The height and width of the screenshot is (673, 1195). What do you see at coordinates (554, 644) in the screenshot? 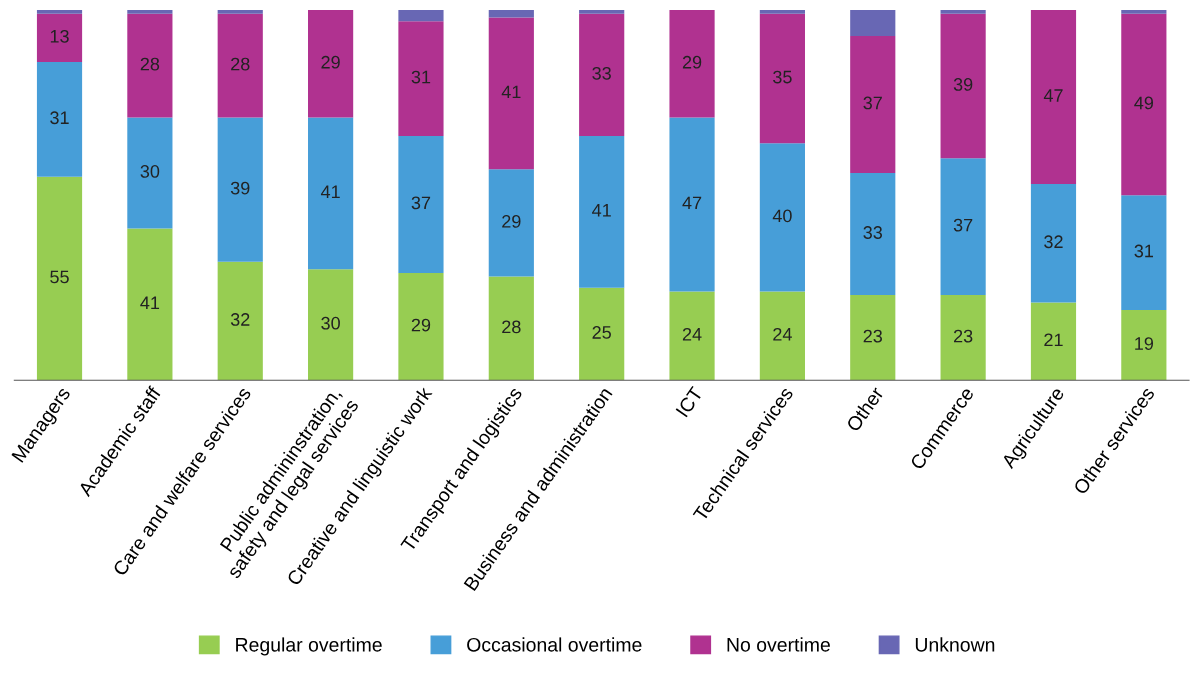
I see `legend-label: Occasional overtime` at bounding box center [554, 644].